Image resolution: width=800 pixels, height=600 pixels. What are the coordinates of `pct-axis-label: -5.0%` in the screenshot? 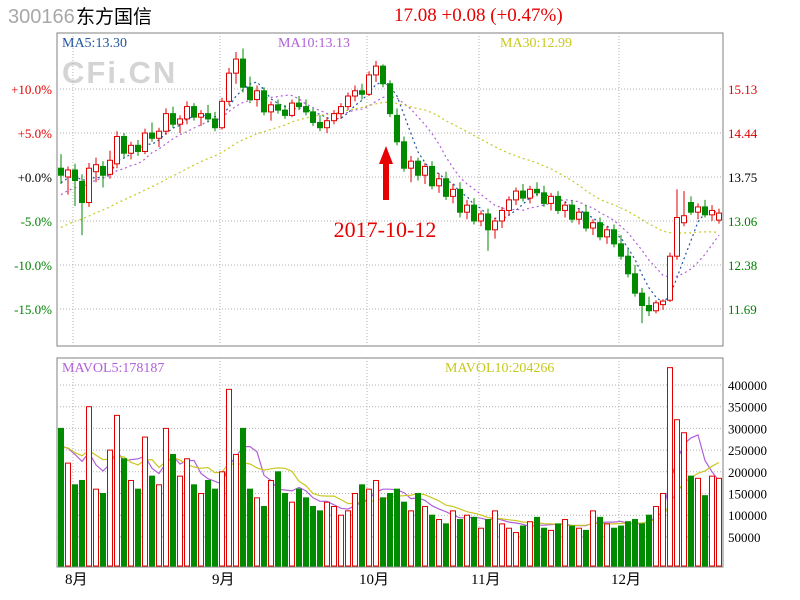 It's located at (37, 221).